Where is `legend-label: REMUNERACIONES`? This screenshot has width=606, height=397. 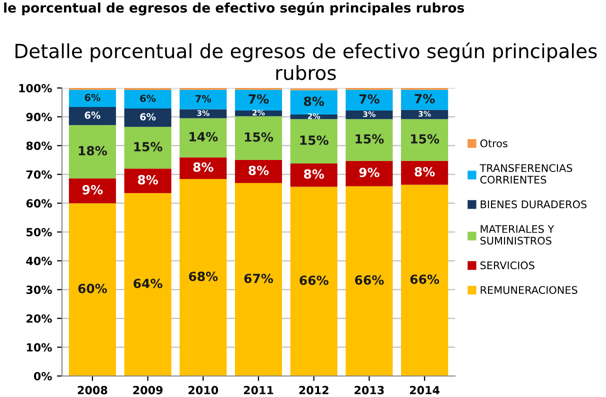
legend-label: REMUNERACIONES is located at coordinates (529, 290).